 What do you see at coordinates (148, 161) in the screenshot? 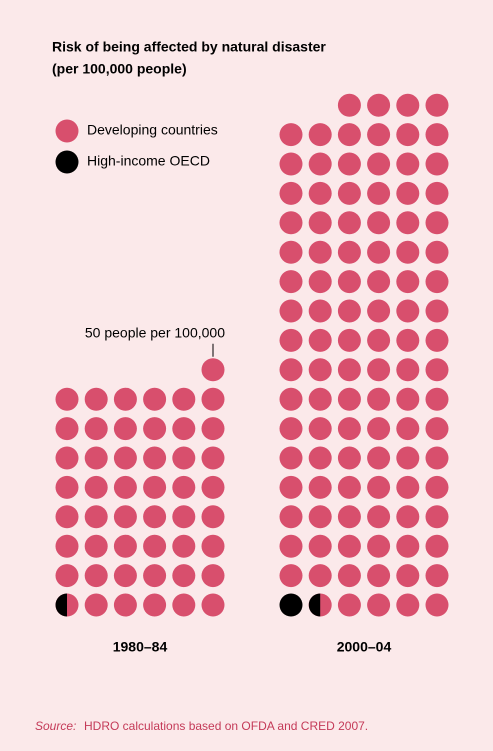
I see `legend-label: High-income OECD` at bounding box center [148, 161].